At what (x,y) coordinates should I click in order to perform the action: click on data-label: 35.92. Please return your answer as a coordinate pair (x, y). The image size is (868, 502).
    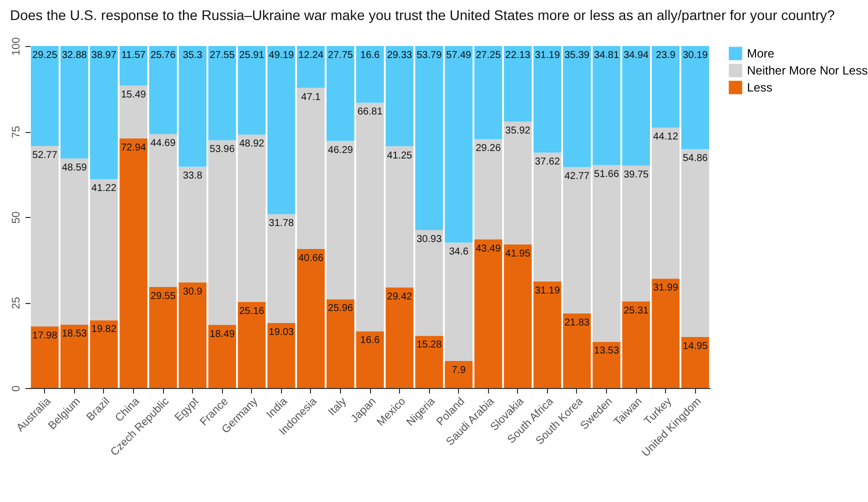
    Looking at the image, I should click on (518, 131).